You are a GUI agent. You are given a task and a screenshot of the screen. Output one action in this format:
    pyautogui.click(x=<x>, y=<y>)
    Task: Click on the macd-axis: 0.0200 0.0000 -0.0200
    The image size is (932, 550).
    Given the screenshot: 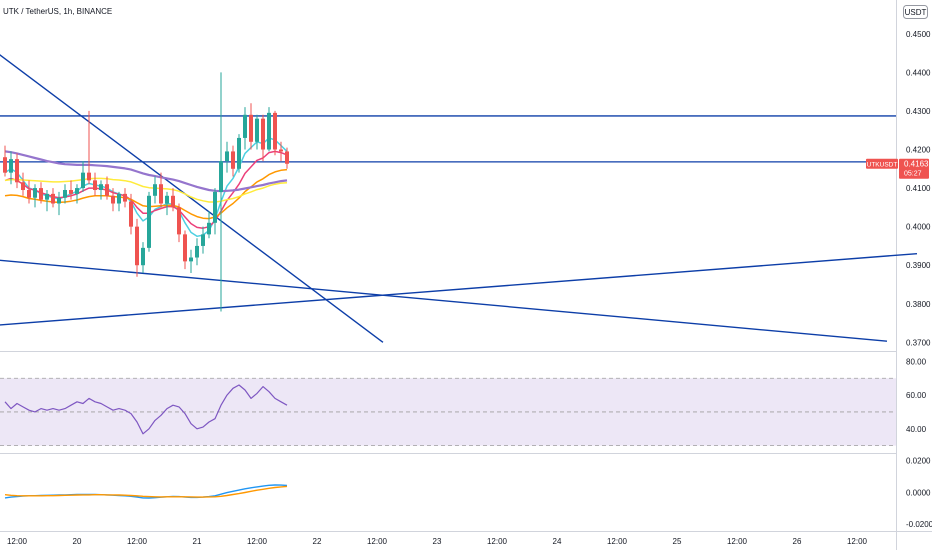 What is the action you would take?
    pyautogui.click(x=919, y=492)
    